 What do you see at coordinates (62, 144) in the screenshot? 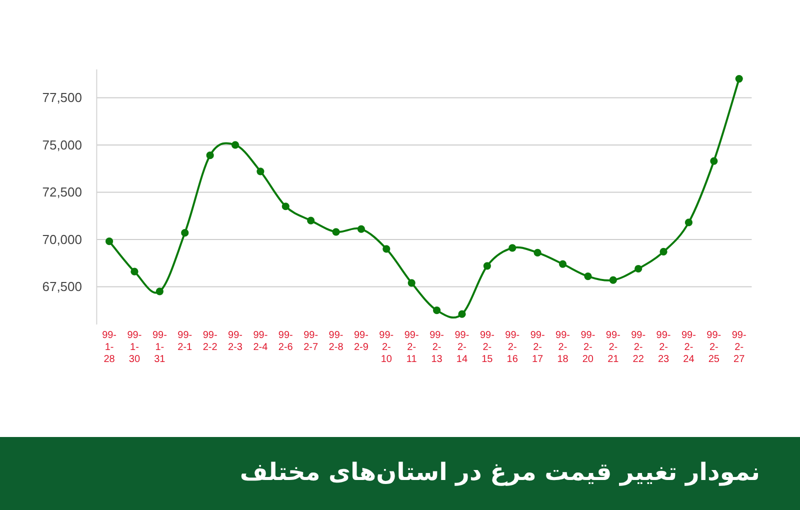
I see `y-tick-label: 75,000` at bounding box center [62, 144].